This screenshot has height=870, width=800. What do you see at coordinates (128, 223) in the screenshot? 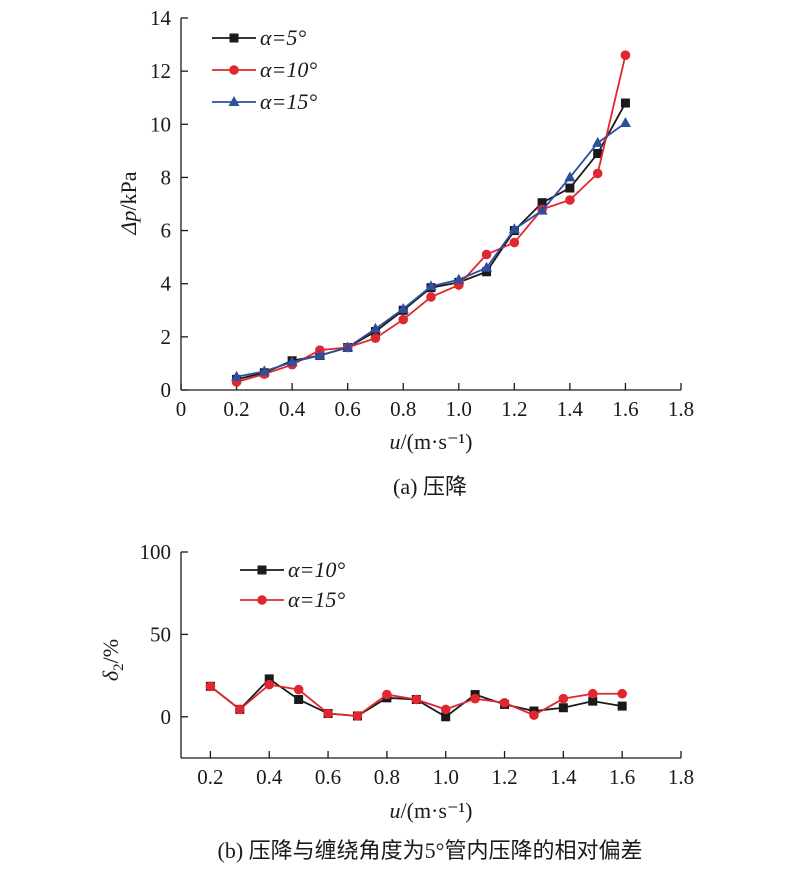
I see `y-axis-symbol: Δp` at bounding box center [128, 223].